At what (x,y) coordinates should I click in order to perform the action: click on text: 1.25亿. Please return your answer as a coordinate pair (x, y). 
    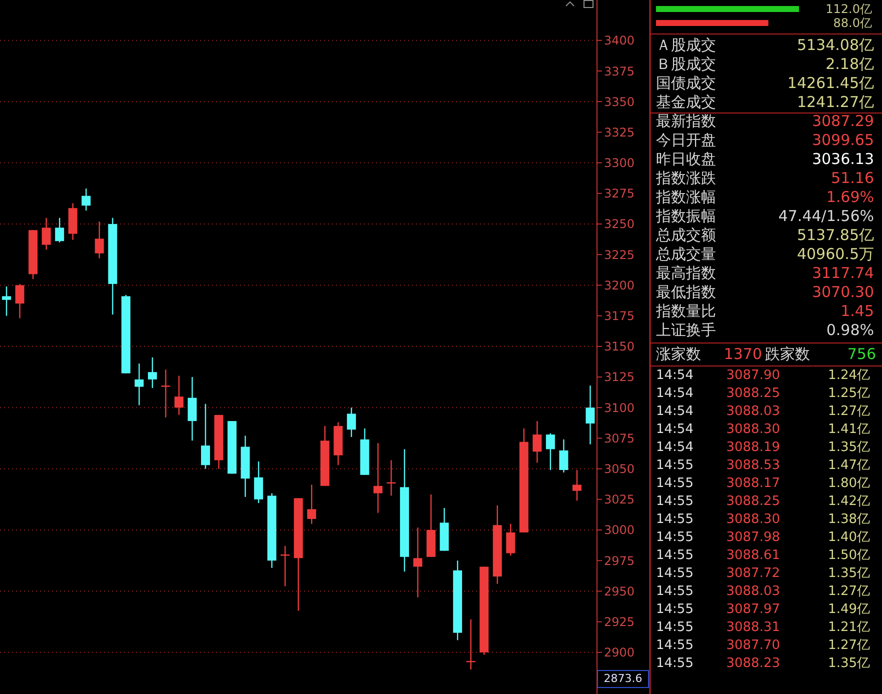
    Looking at the image, I should click on (849, 394).